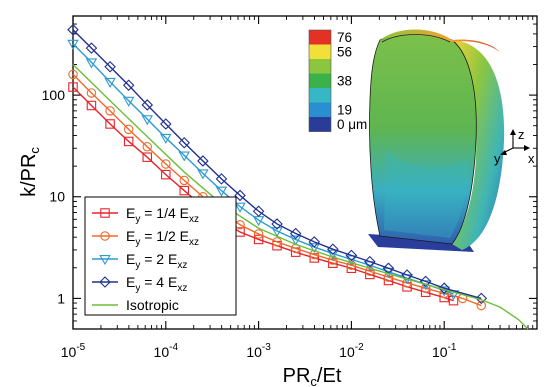 Image resolution: width=553 pixels, height=387 pixels. I want to click on y-tick-label: 100, so click(54, 95).